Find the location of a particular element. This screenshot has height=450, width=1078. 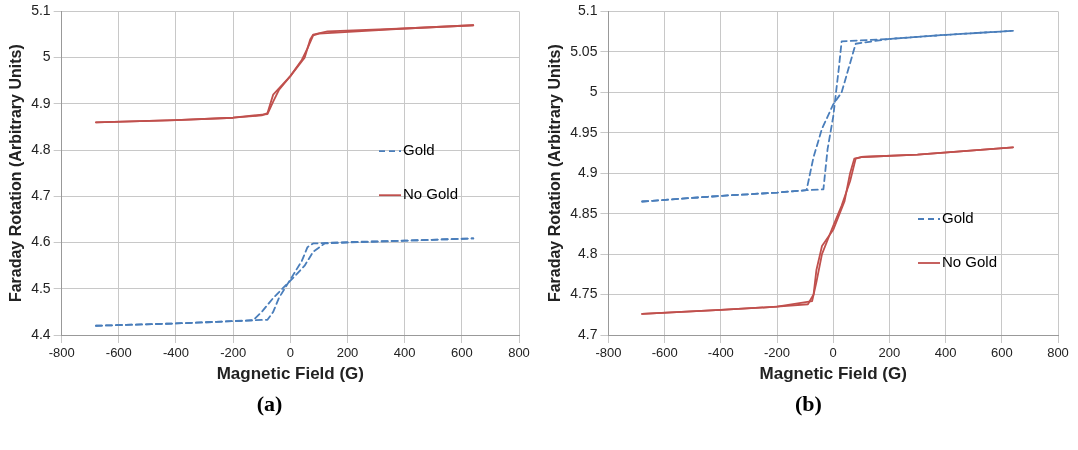

y-tick-label: 4.6 is located at coordinates (41, 241).